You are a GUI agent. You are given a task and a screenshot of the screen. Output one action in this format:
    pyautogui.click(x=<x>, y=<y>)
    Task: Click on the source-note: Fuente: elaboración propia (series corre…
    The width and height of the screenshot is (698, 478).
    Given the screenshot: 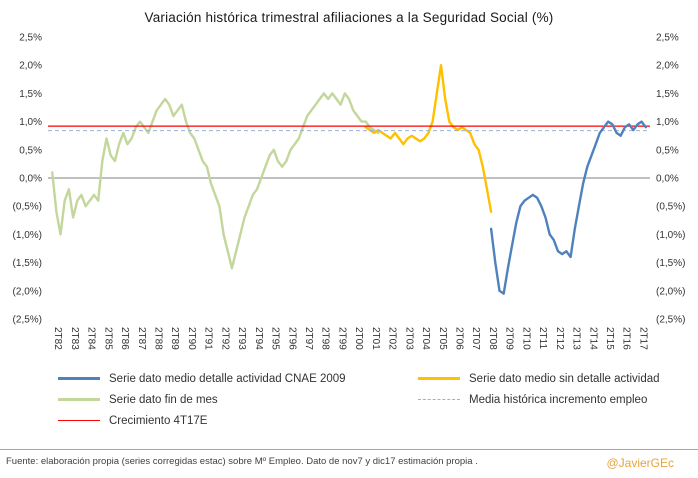 What is the action you would take?
    pyautogui.click(x=242, y=461)
    